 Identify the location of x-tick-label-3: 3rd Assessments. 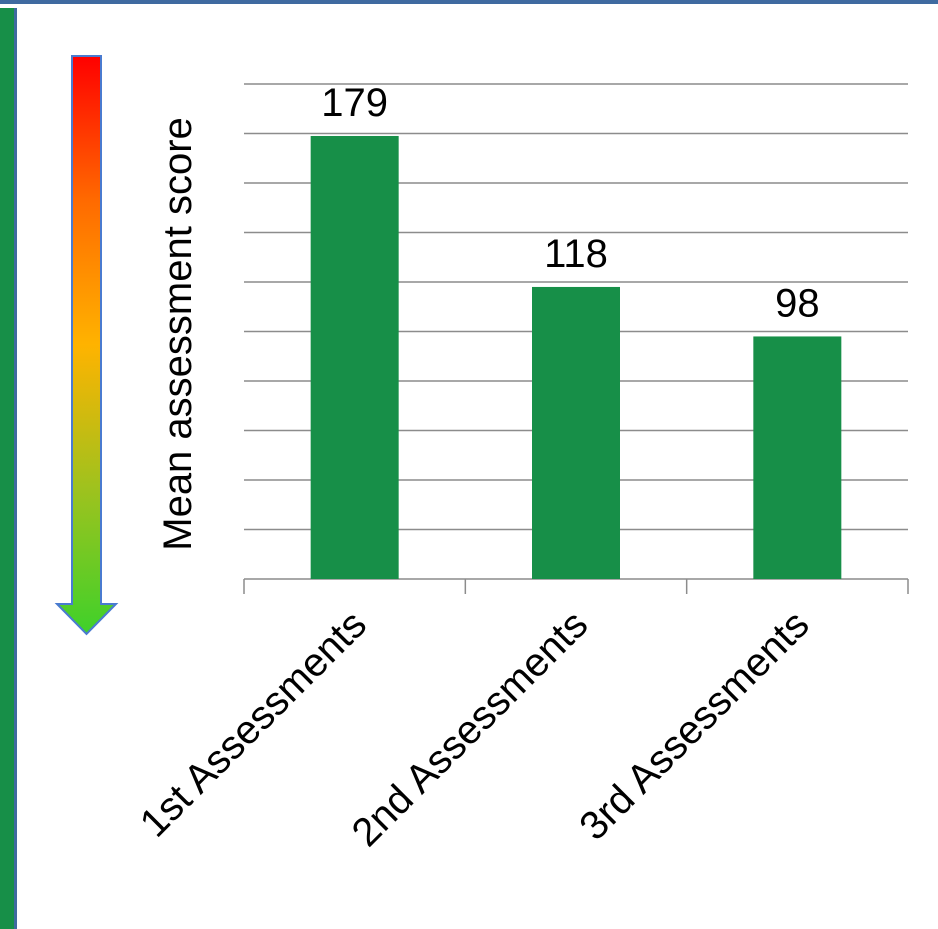
(694, 725).